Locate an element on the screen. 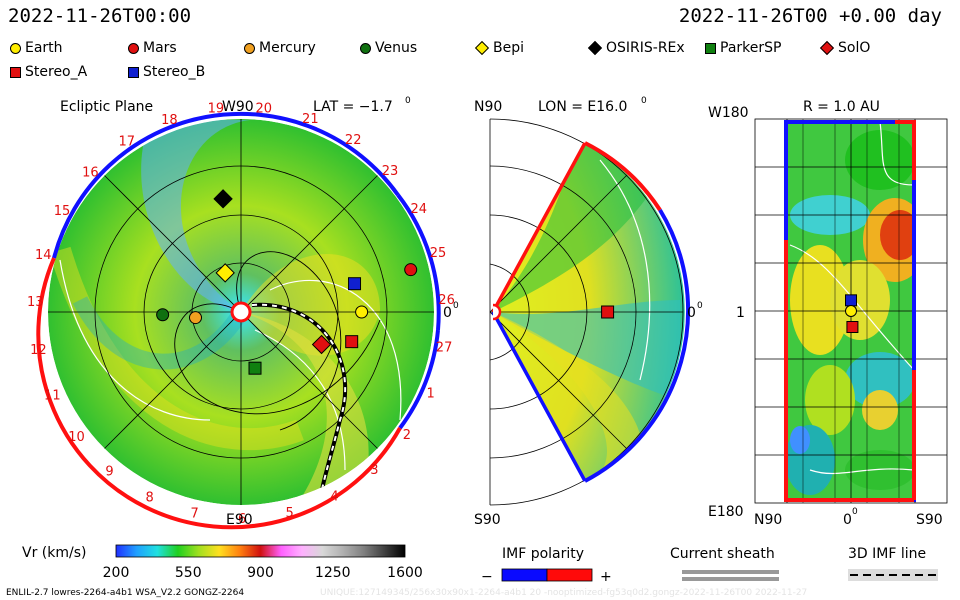 Image resolution: width=960 pixels, height=600 pixels. carrington-tick-label: 1 is located at coordinates (430, 393).